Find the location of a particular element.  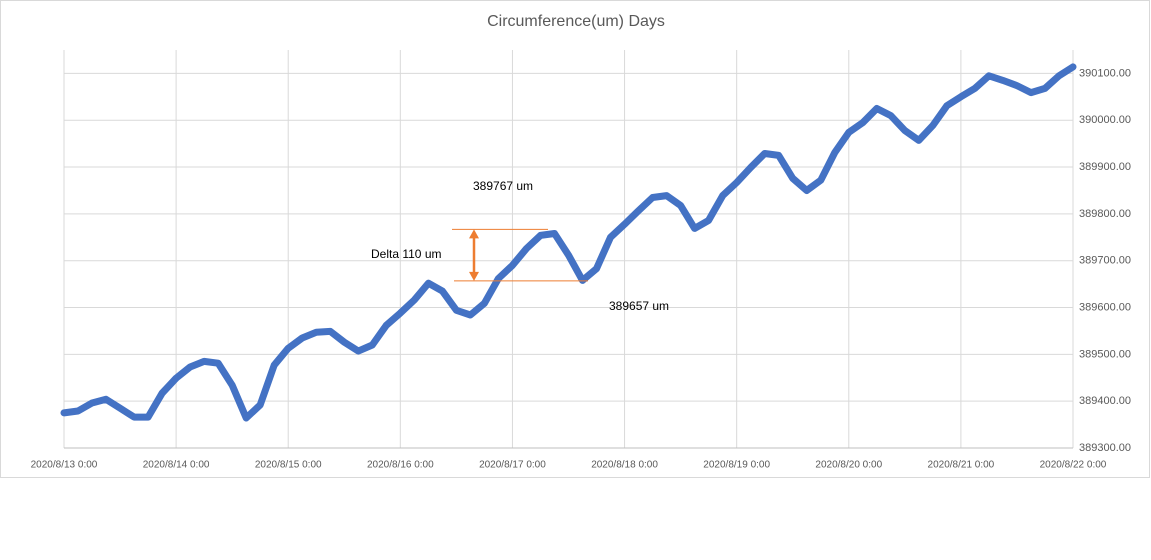

annotation: 389657 um is located at coordinates (639, 306).